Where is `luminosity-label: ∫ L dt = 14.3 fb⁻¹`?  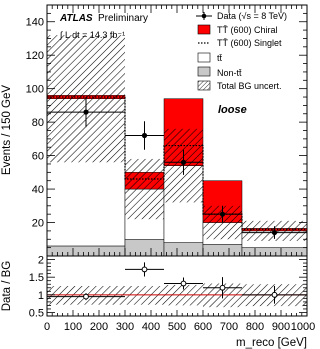 luminosity-label: ∫ L dt = 14.3 fb⁻¹ is located at coordinates (92, 35).